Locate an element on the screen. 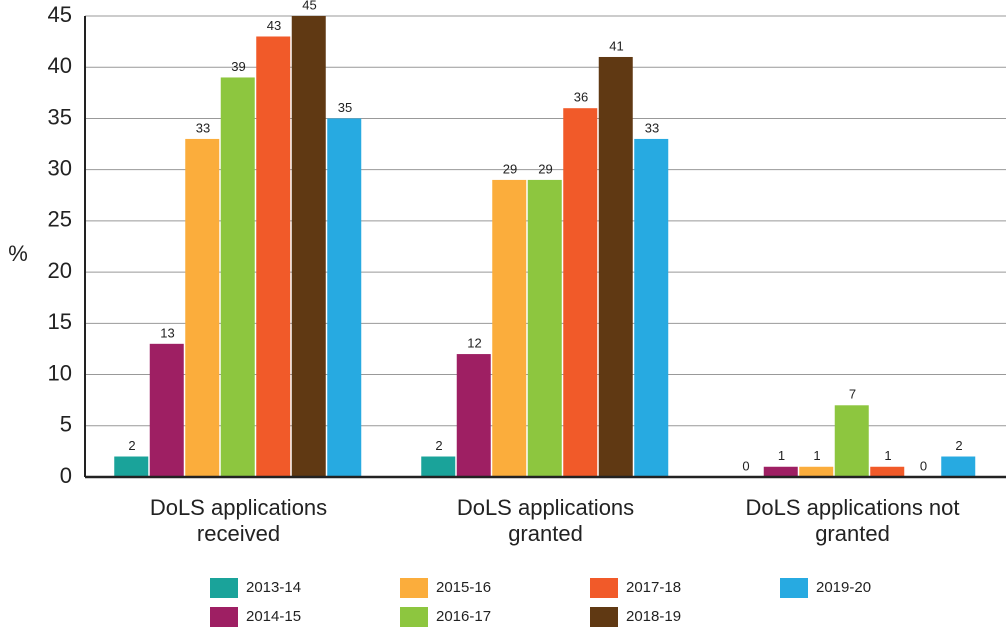 This screenshot has height=627, width=1006. legend-label: 2019-20 is located at coordinates (843, 587).